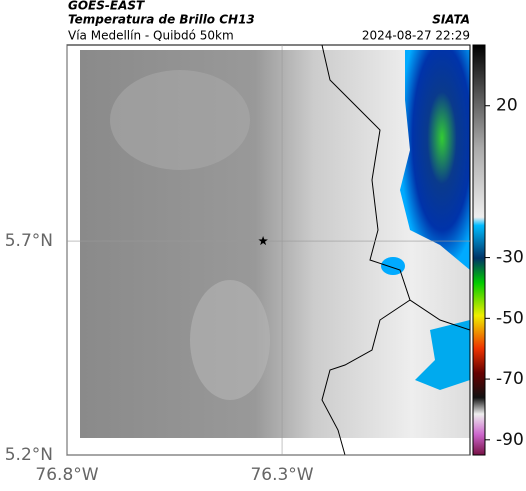 The width and height of the screenshot is (526, 491). What do you see at coordinates (29, 455) in the screenshot?
I see `y-tick-label: 5.2°N` at bounding box center [29, 455].